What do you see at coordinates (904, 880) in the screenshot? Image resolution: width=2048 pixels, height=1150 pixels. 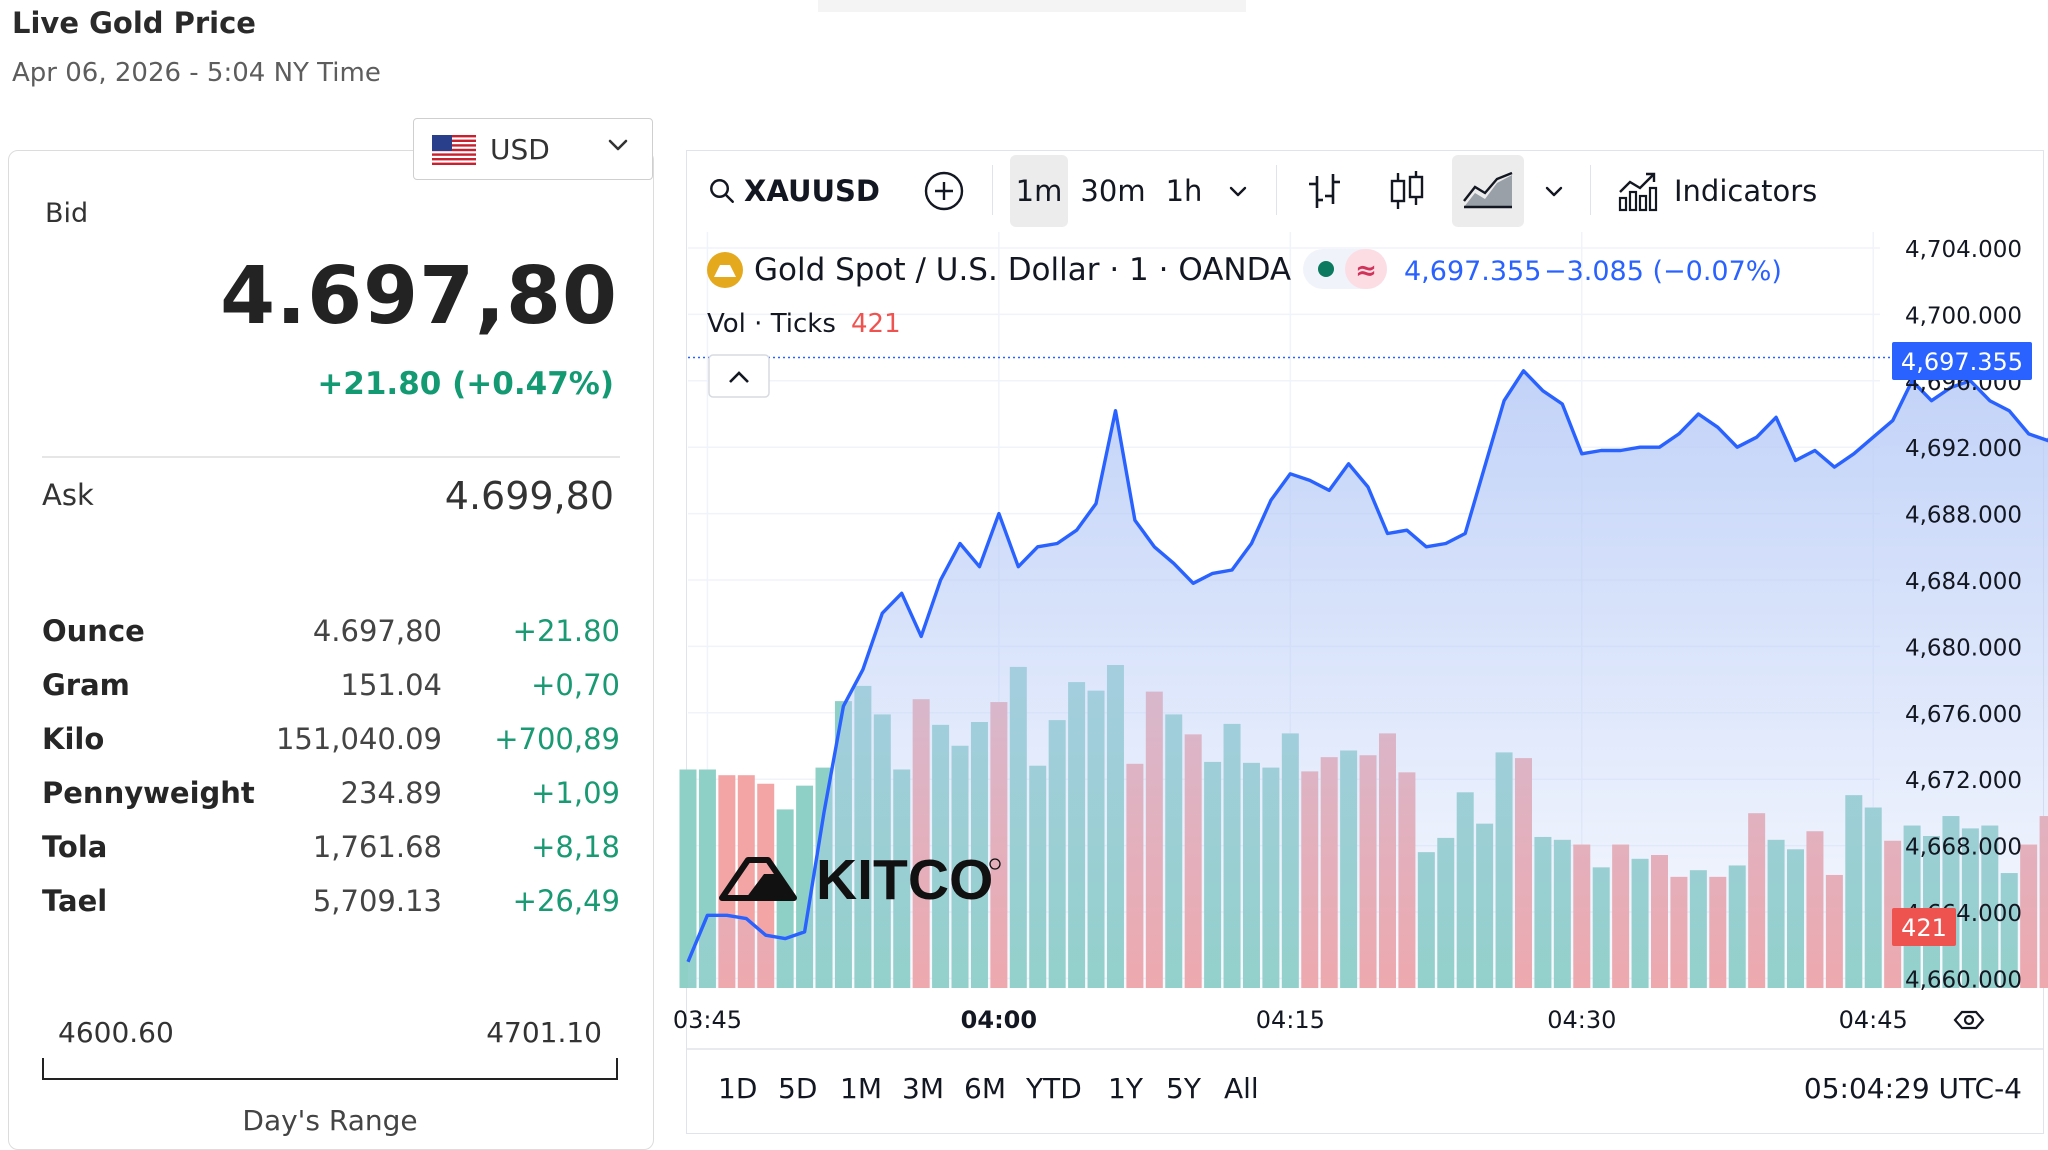 I see `kitco-wordmark: KITCO` at bounding box center [904, 880].